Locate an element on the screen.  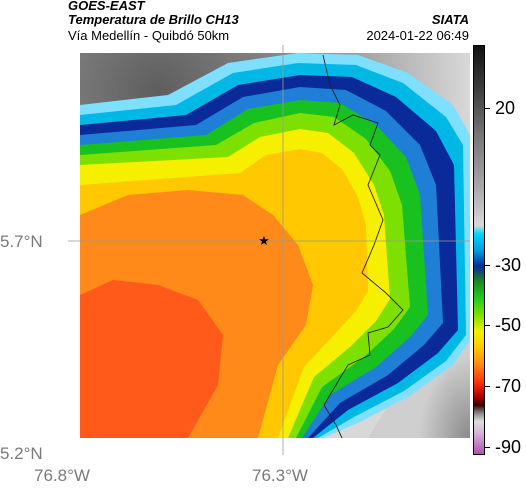
colorbar is located at coordinates (479, 250).